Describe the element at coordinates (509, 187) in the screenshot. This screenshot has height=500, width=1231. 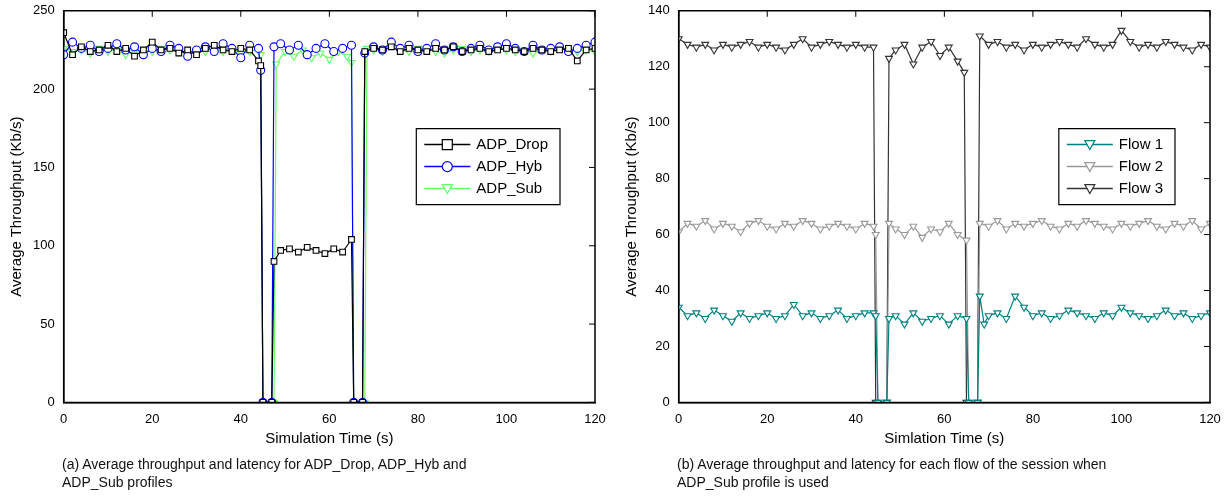
I see `legend-label: ADP_Sub` at that location.